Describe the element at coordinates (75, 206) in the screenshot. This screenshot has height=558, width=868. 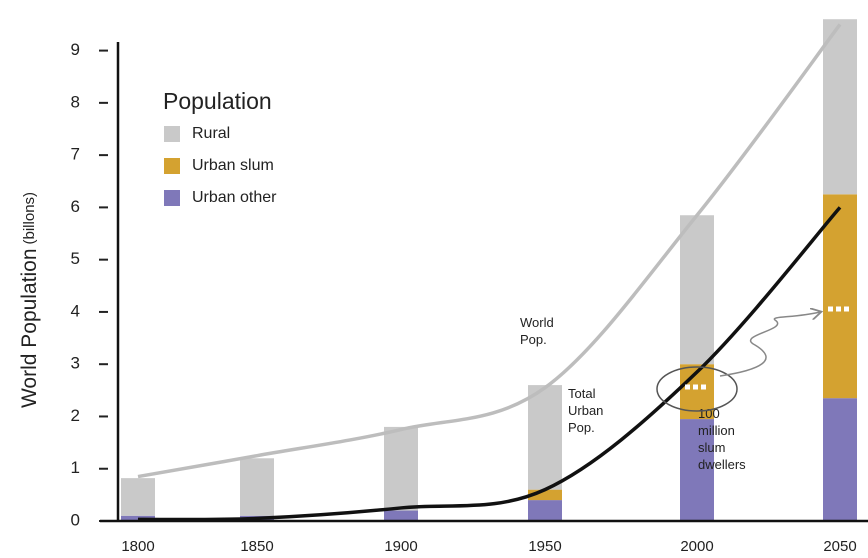
I see `y-tick-label: 6` at that location.